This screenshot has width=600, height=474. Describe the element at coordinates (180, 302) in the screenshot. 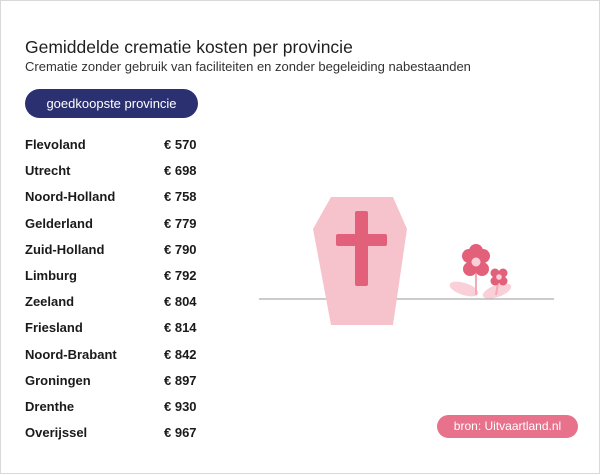

I see `province-price: € 804` at that location.